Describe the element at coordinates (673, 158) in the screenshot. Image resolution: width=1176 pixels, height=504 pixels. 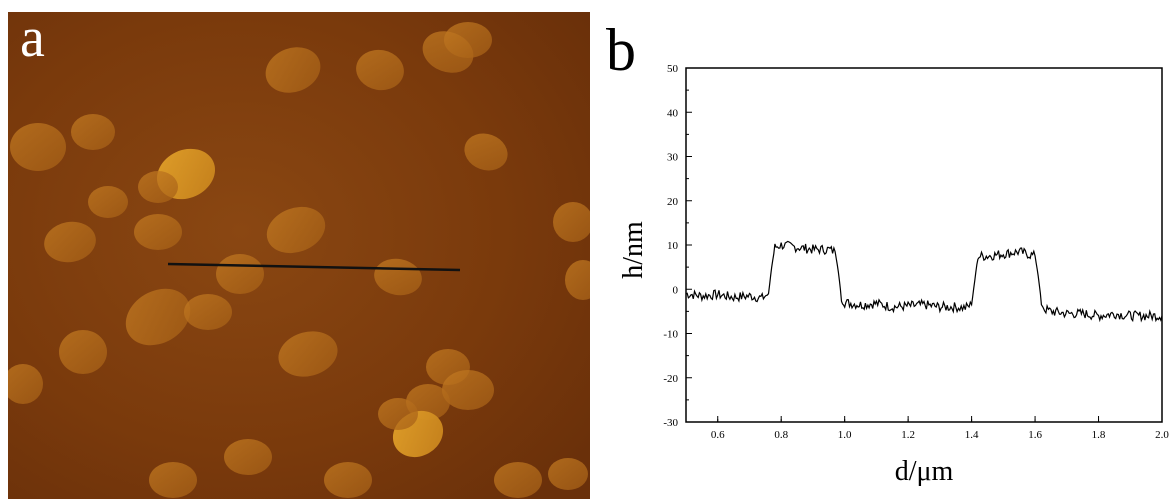
I see `y-tick-label: 30` at that location.